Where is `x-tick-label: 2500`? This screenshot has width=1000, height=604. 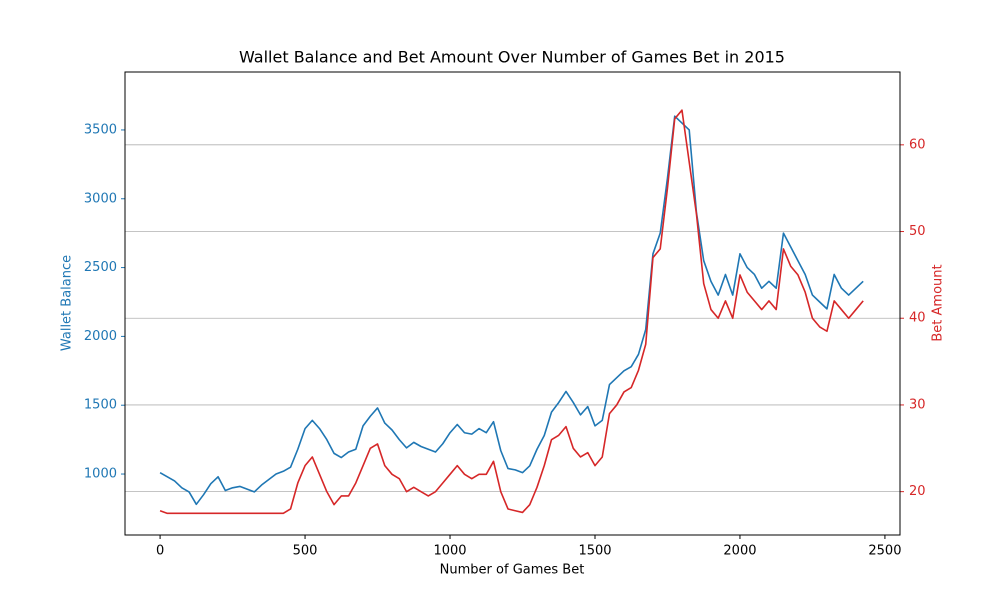 x-tick-label: 2500 is located at coordinates (884, 551).